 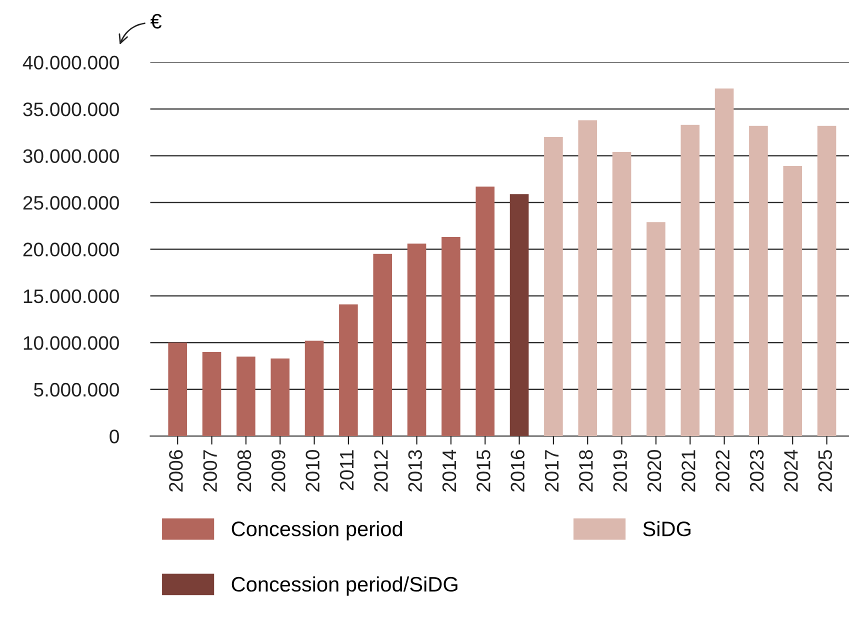 I want to click on legend-label: SiDG, so click(x=666, y=528).